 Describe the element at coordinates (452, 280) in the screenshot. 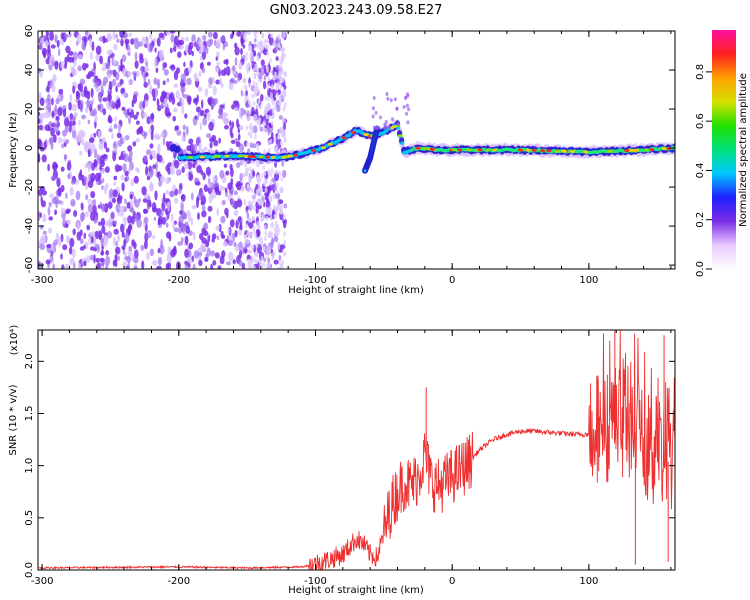

I see `x-tick-label: 0` at that location.